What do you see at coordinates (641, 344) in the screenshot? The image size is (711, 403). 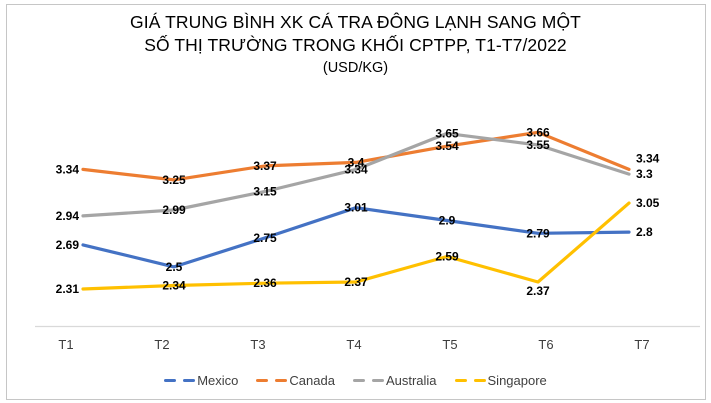 I see `x-tick-label: T7` at bounding box center [641, 344].